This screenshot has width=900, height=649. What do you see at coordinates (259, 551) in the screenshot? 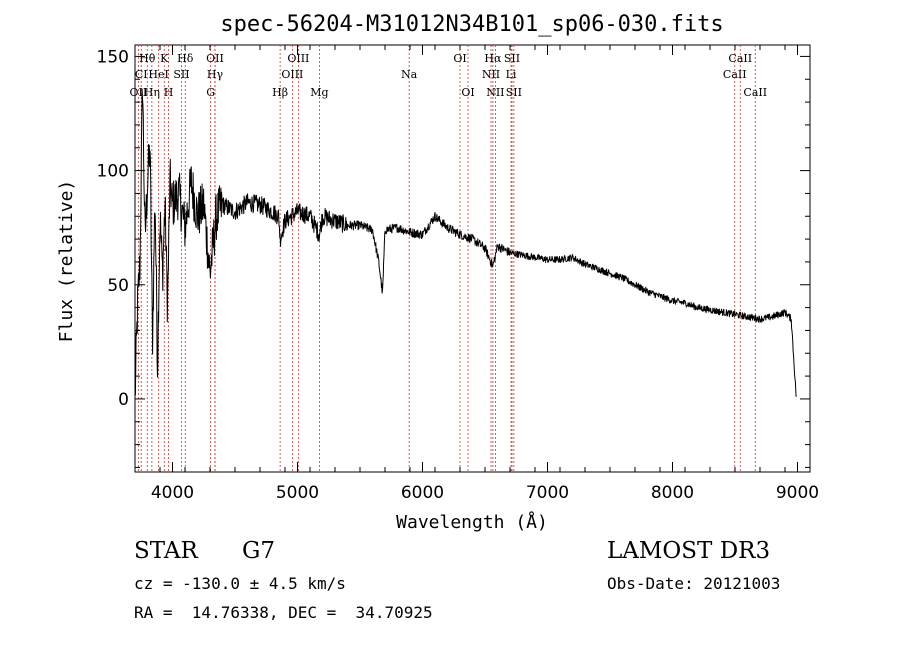
I see `object-subclass: G7` at bounding box center [259, 551].